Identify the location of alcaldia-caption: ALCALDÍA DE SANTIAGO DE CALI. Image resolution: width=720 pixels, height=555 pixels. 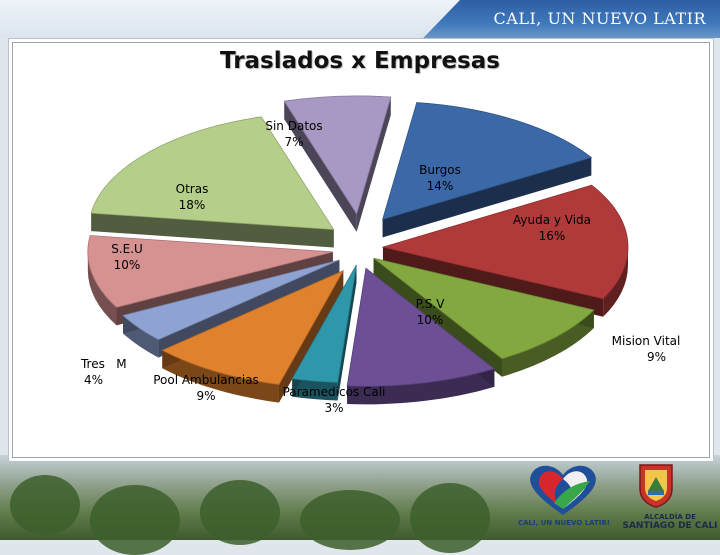
(670, 522).